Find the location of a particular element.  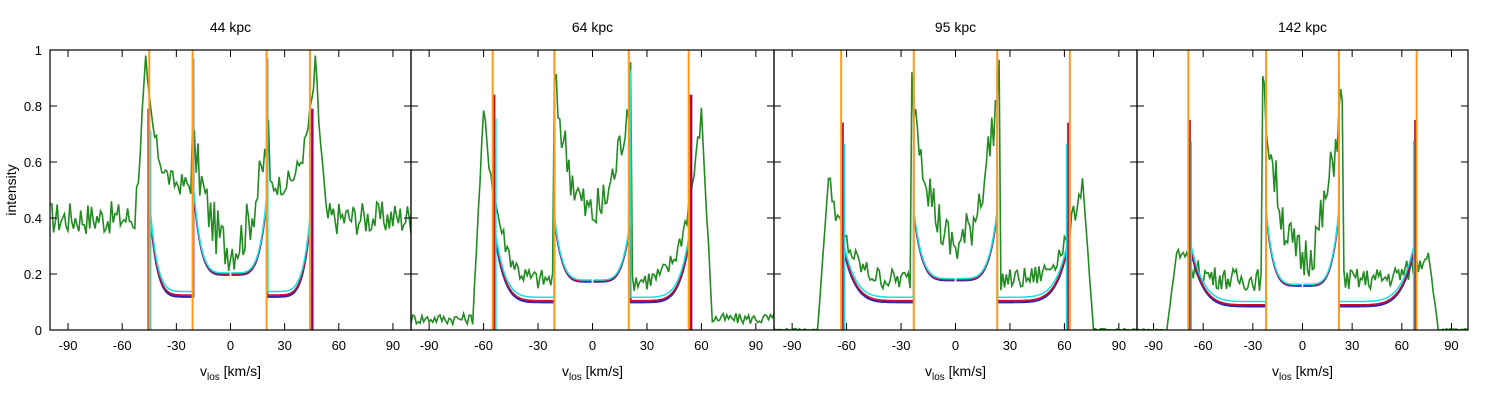

panel-title-1: 44 kpc is located at coordinates (230, 27).